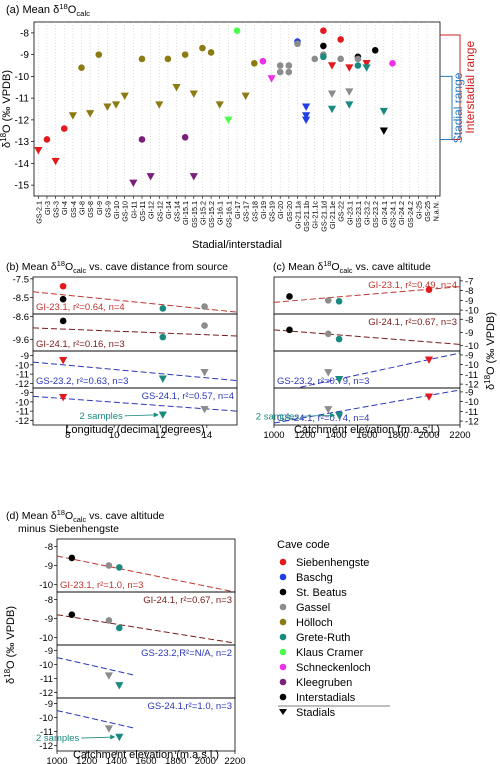 Image resolution: width=500 pixels, height=764 pixels. Describe the element at coordinates (4, 136) in the screenshot. I see `ylabel-part: 18` at that location.